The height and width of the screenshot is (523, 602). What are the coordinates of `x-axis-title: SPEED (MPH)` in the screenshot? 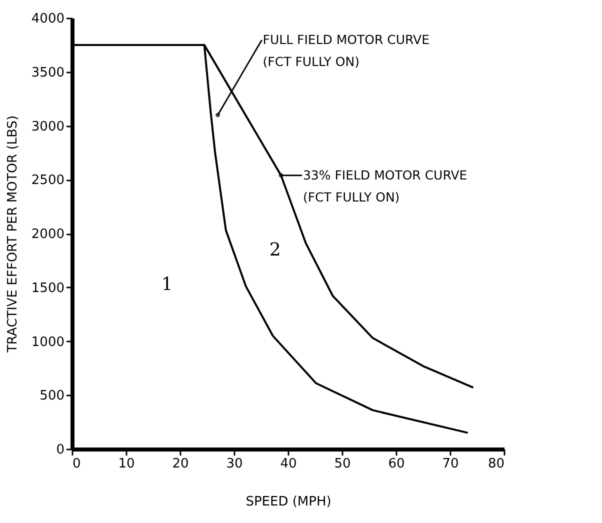 It's located at (289, 502).